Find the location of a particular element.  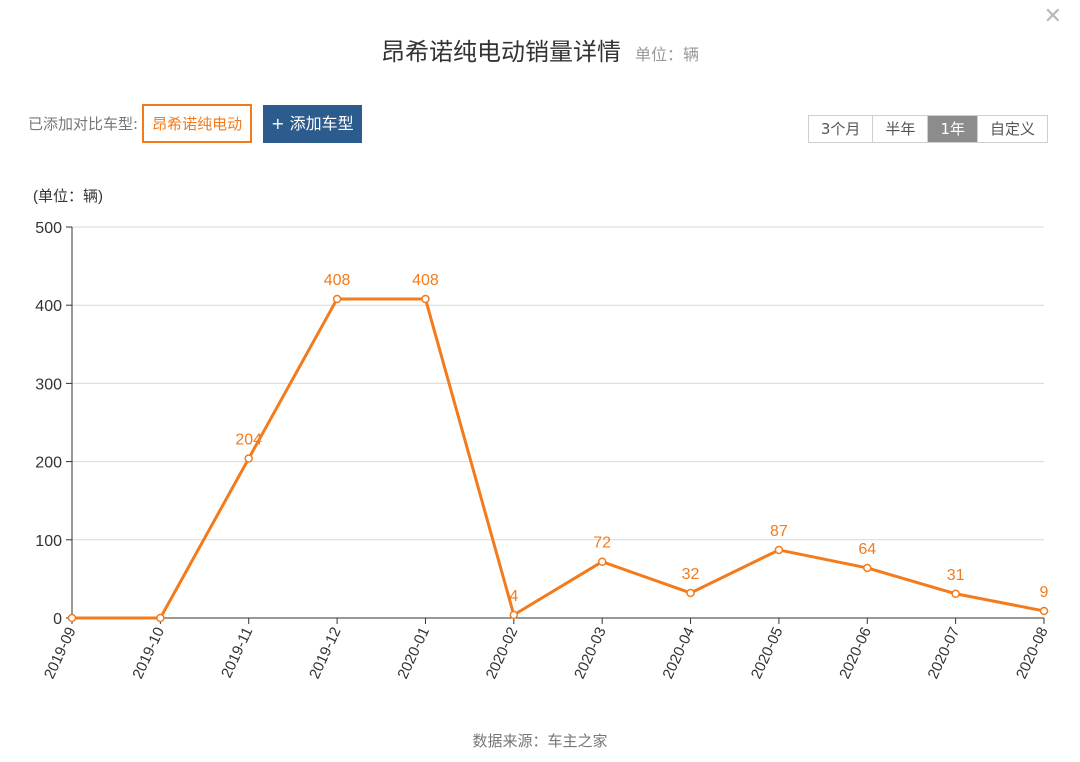

x-tick-label: 2020-07 is located at coordinates (944, 653).